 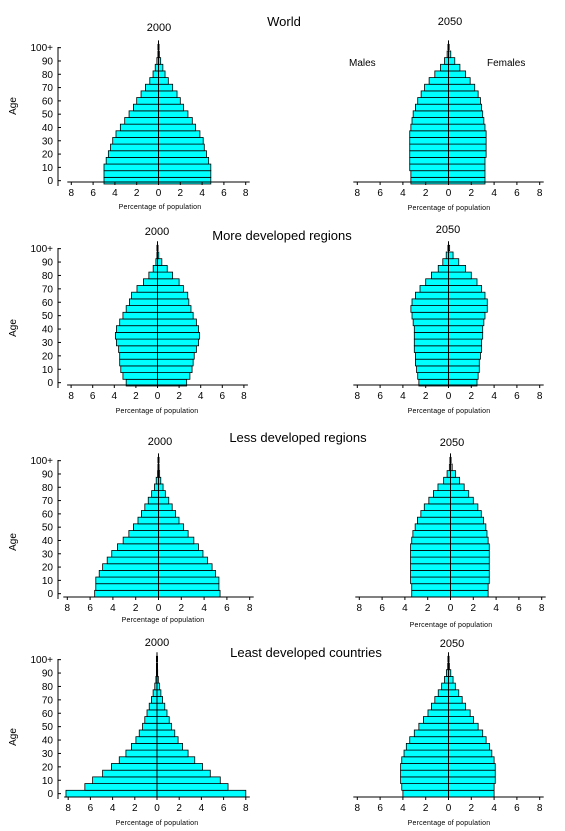 I want to click on ylabel-more-developed: Age, so click(x=13, y=328).